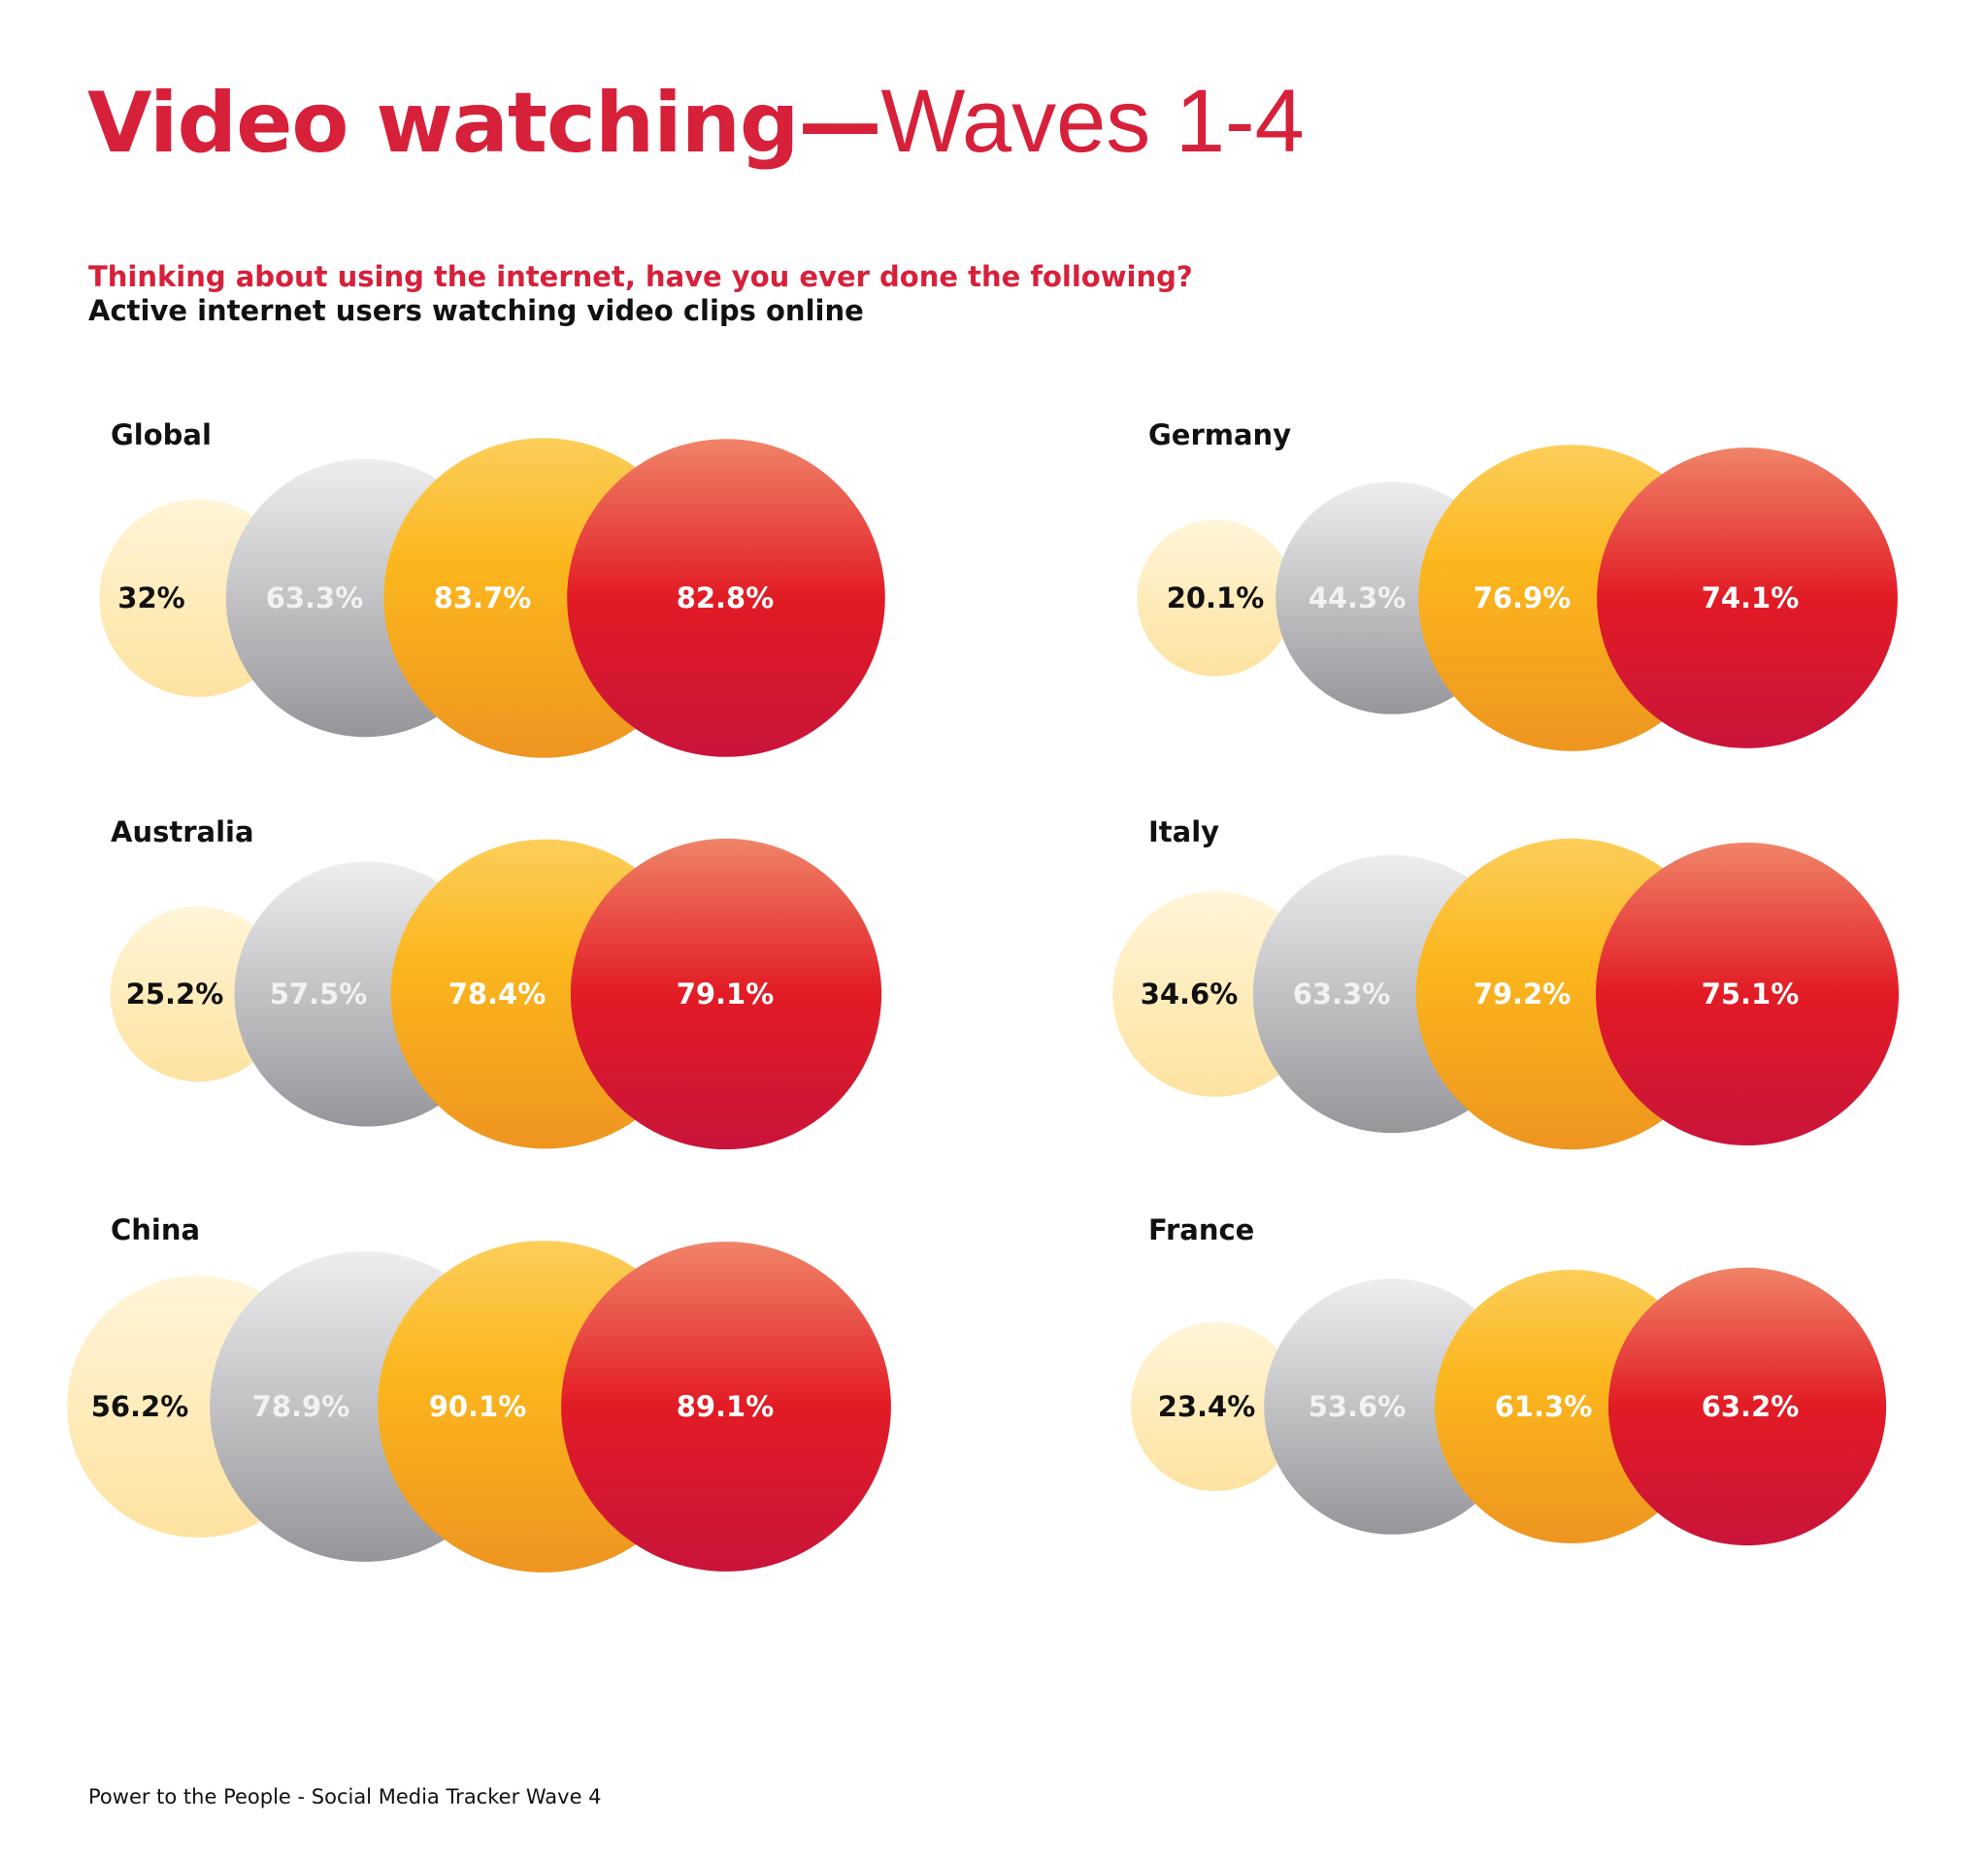 Image resolution: width=1988 pixels, height=1856 pixels. Describe the element at coordinates (1183, 831) in the screenshot. I see `panel-title: Italy` at that location.